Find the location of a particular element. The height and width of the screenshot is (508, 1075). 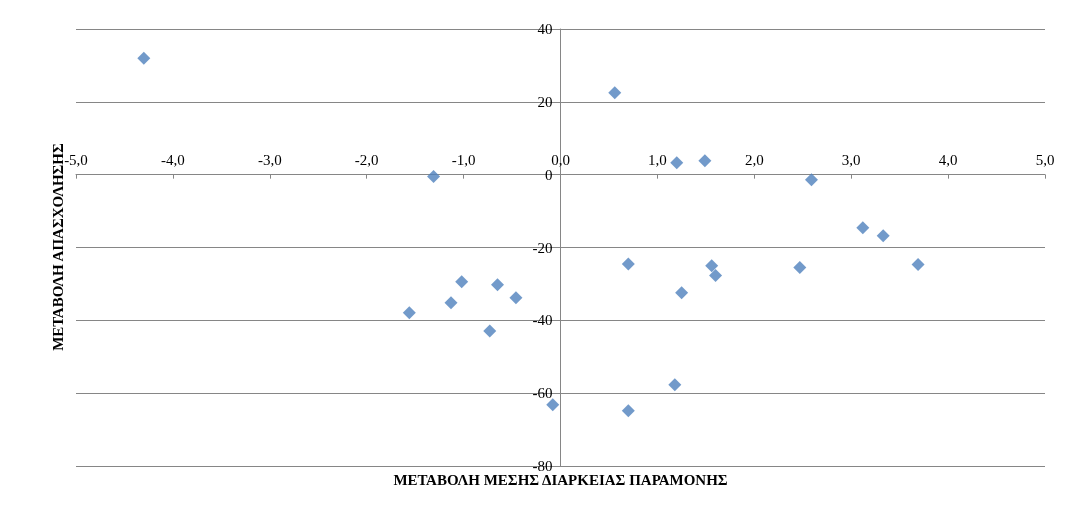

y-tick-label: 20 is located at coordinates (545, 101).